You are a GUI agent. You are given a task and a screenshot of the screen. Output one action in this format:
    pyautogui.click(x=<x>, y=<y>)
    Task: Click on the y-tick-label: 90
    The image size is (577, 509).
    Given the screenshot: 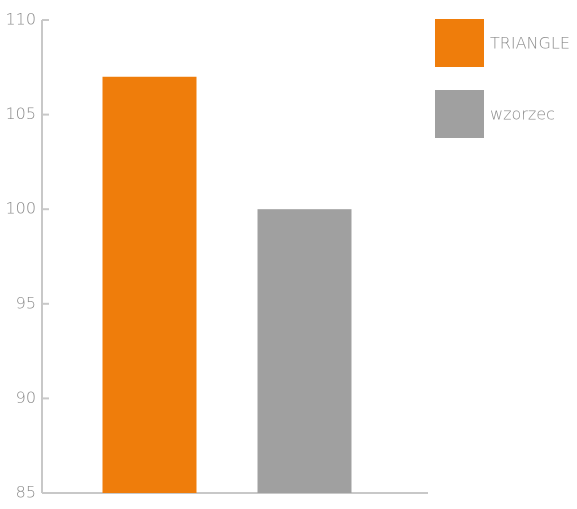 What is the action you would take?
    pyautogui.click(x=26, y=397)
    